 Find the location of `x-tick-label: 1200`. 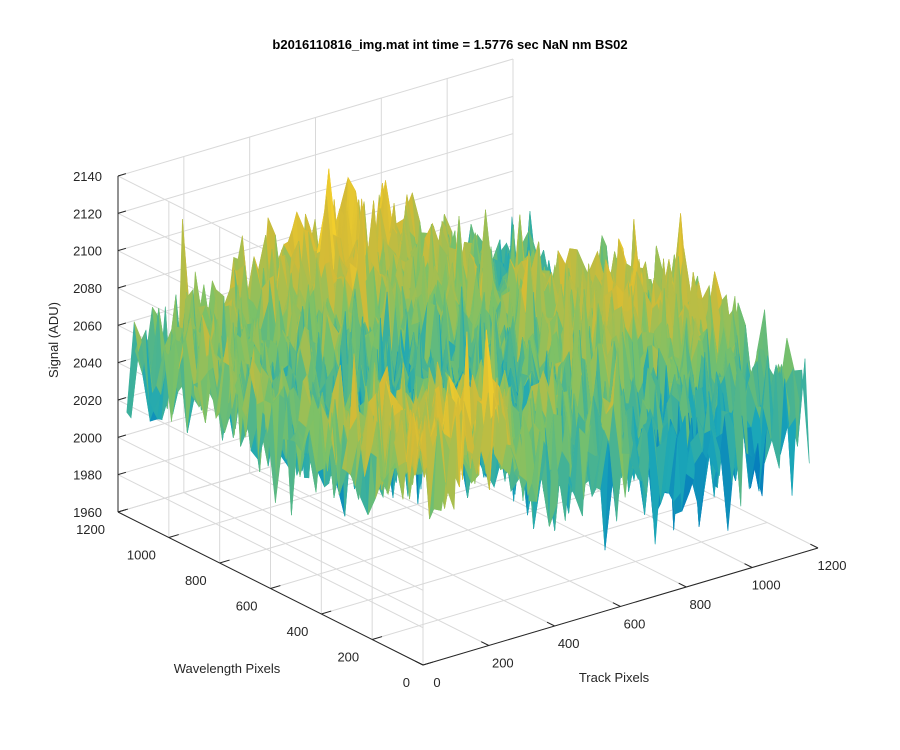

x-tick-label: 1200 is located at coordinates (832, 565).